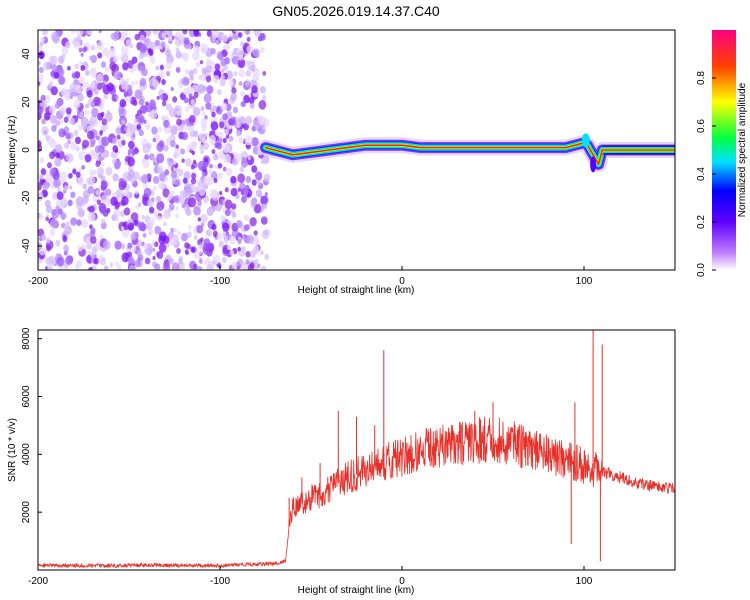  What do you see at coordinates (402, 281) in the screenshot?
I see `spectrogram-xtick-label: 0` at bounding box center [402, 281].